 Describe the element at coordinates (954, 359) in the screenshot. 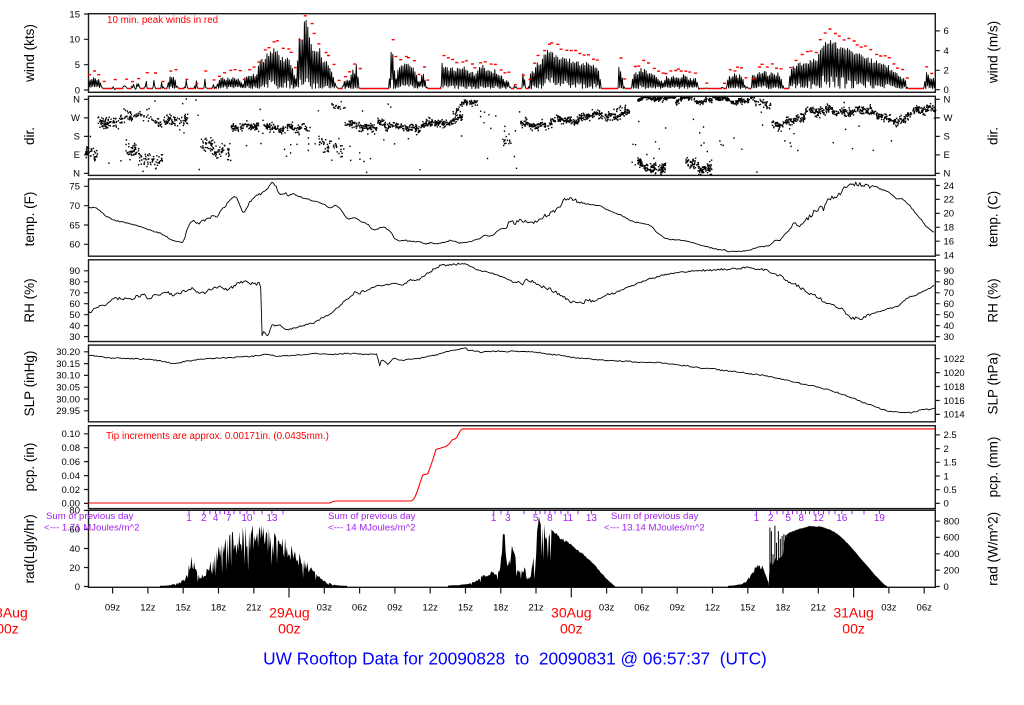

I see `svg-text: 1022` at that location.